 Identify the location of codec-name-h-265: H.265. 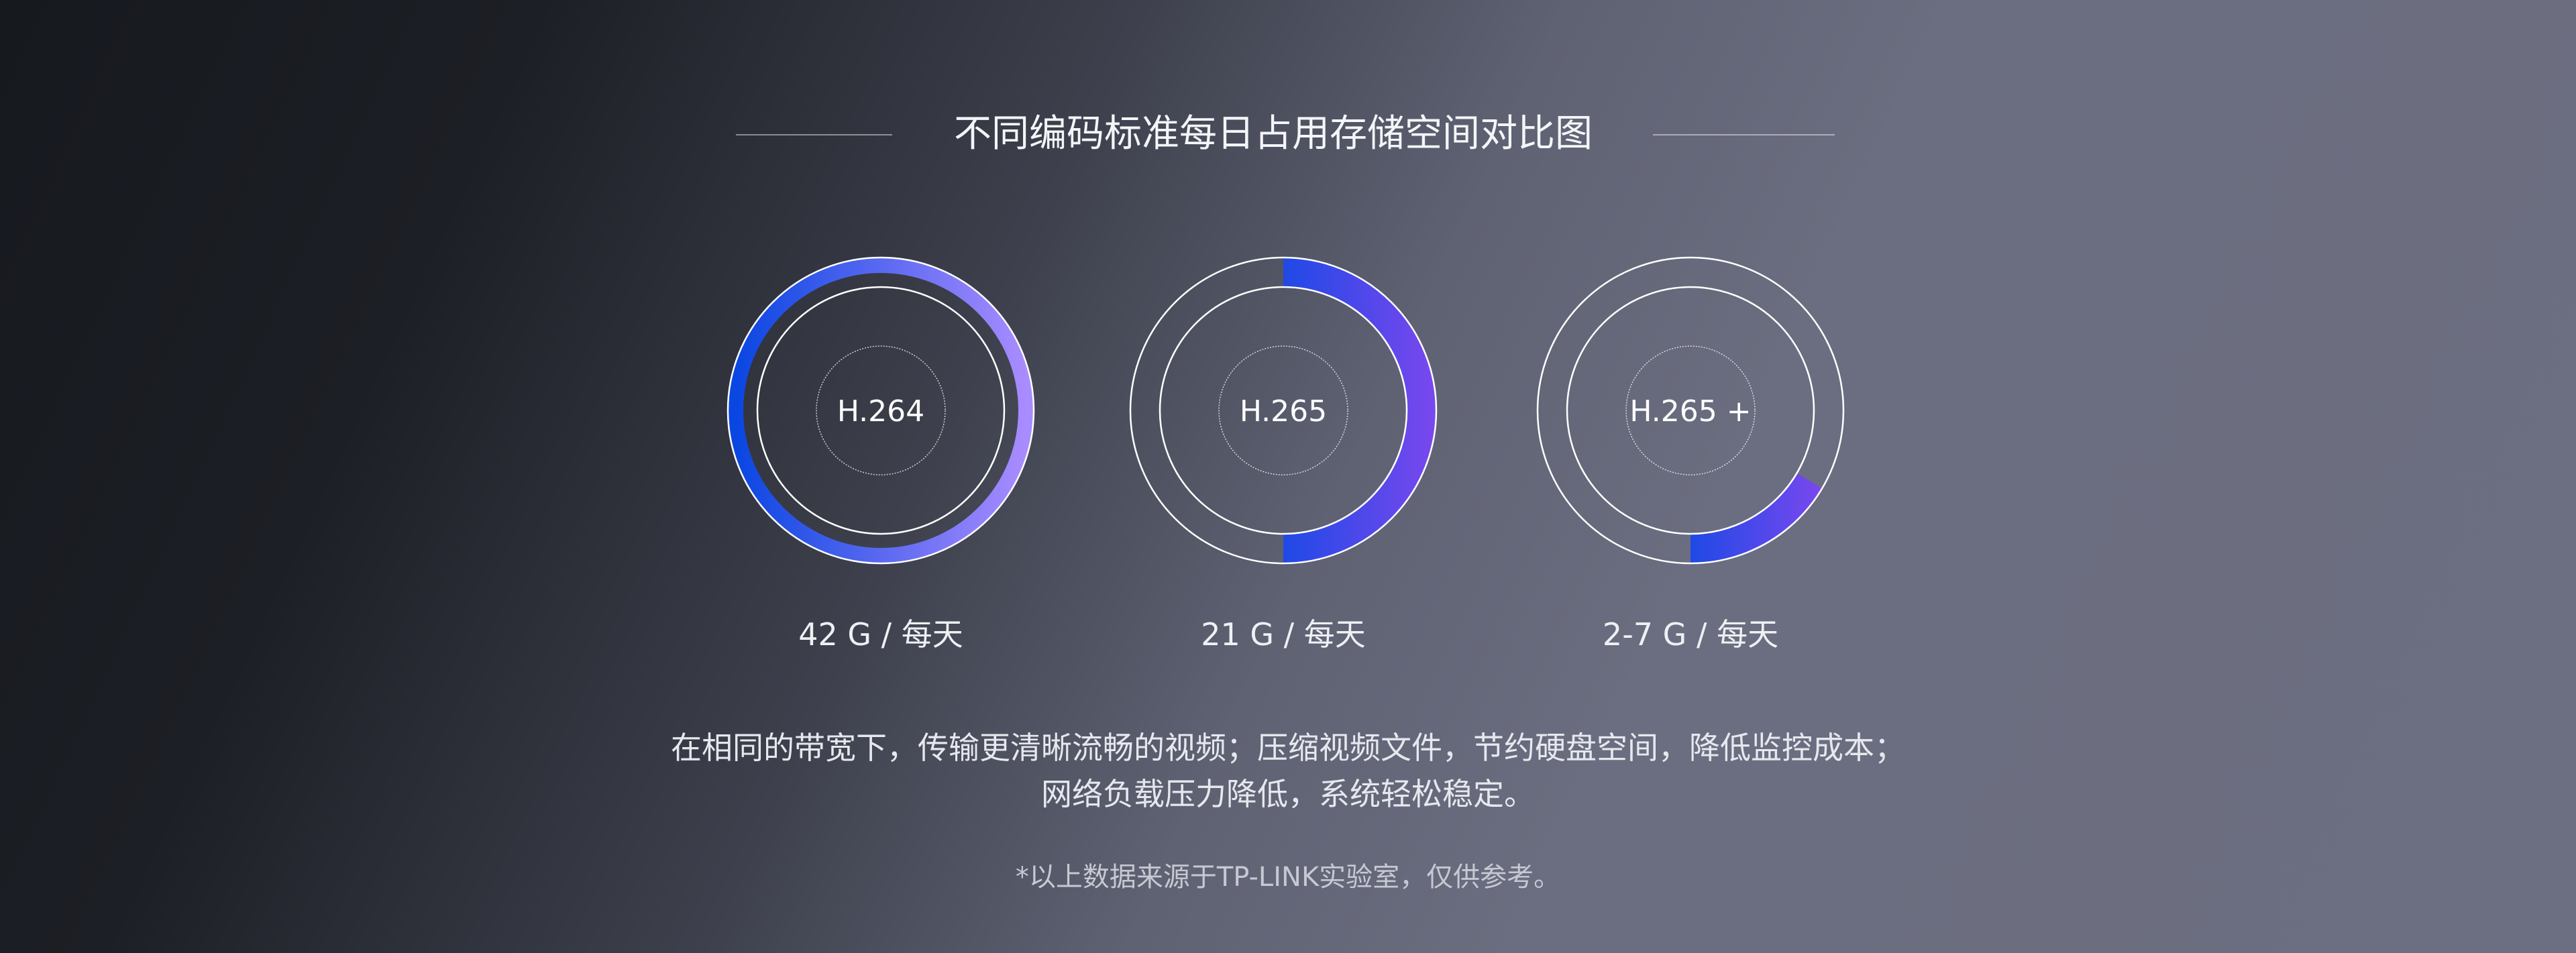
(1283, 411).